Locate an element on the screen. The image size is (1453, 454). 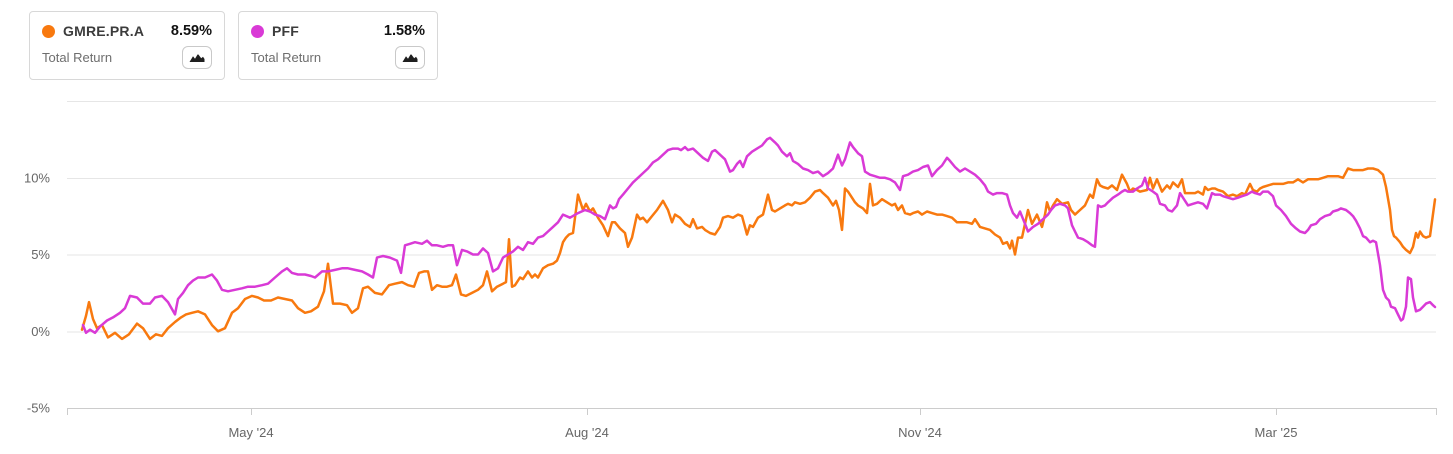
y-axis-label: -5% is located at coordinates (39, 408).